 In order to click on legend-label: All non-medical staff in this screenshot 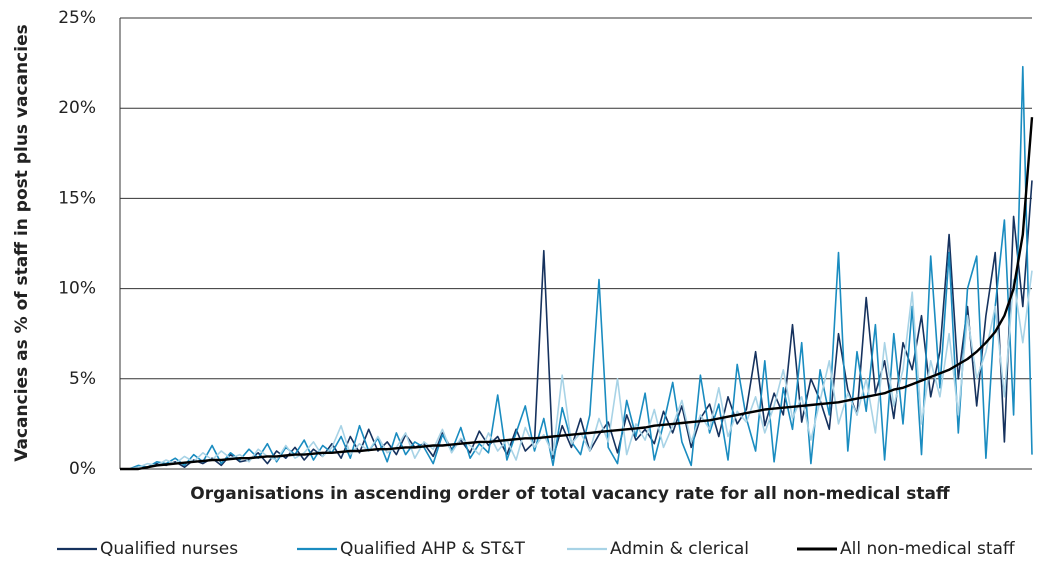, I will do `click(928, 549)`.